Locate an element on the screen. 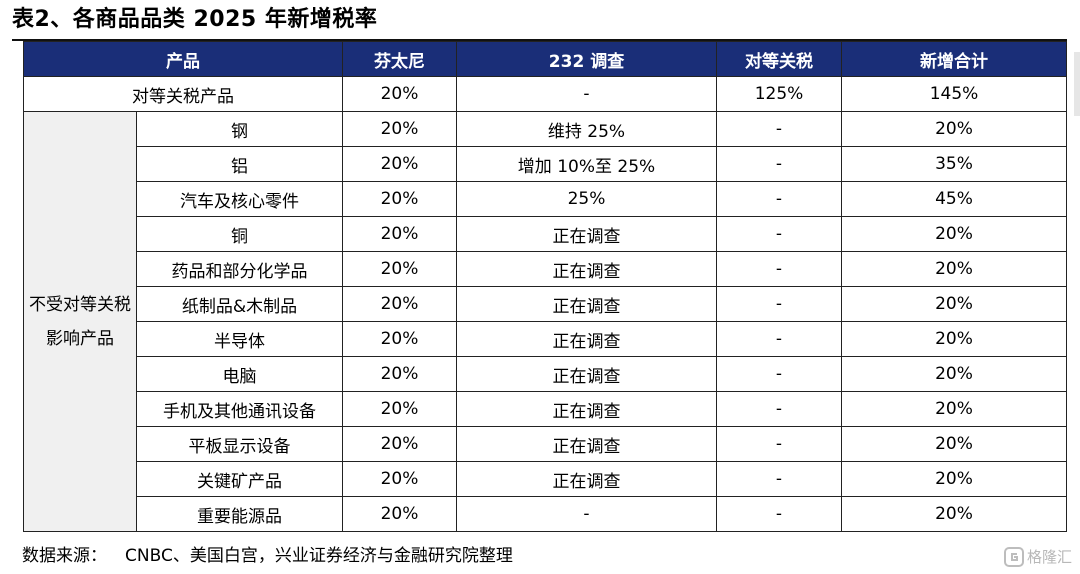  cell-product: 平板显示设备 is located at coordinates (239, 444).